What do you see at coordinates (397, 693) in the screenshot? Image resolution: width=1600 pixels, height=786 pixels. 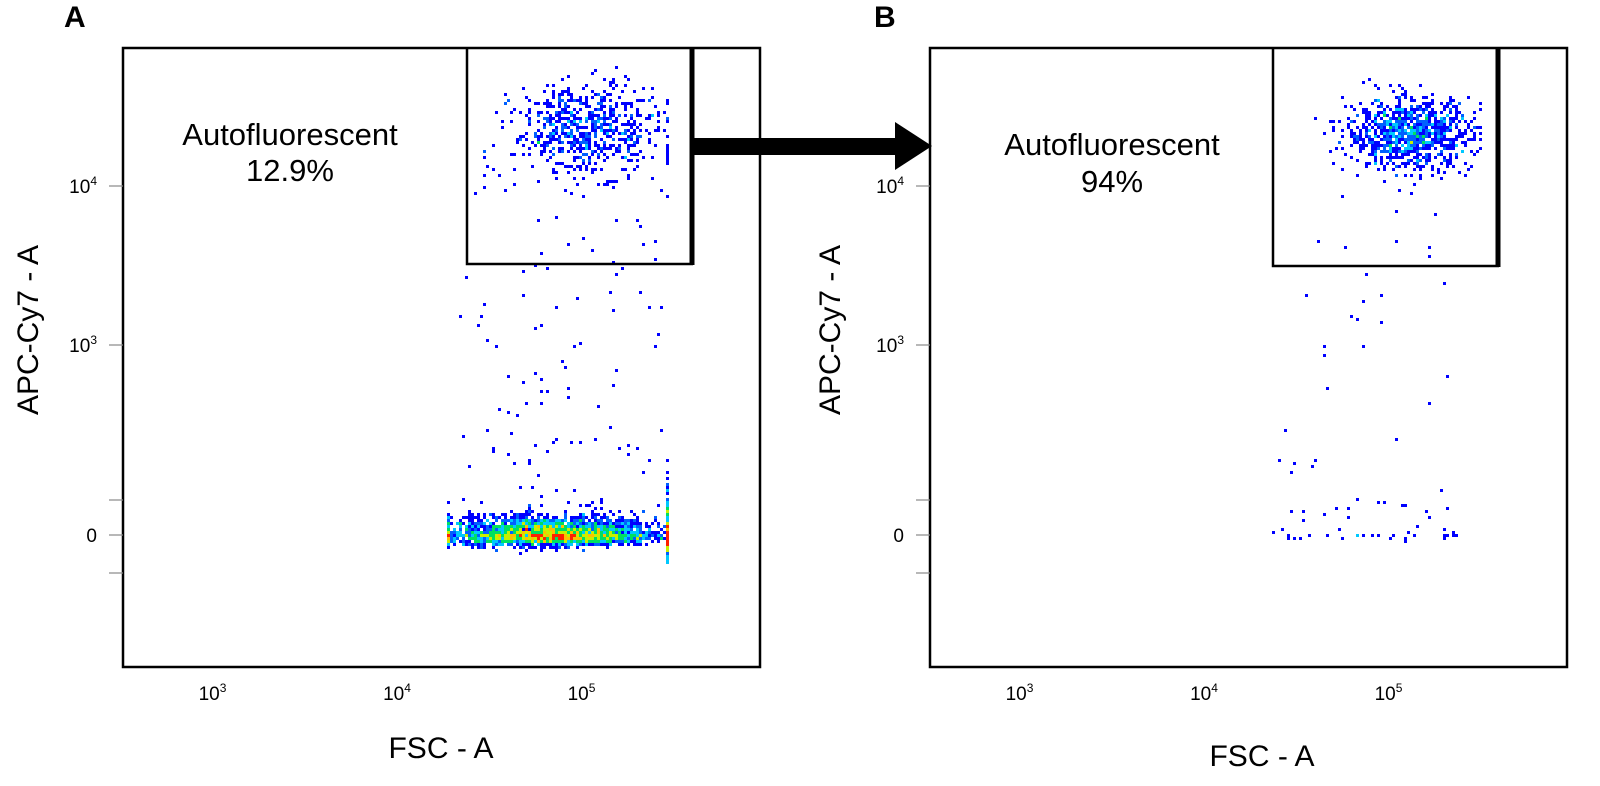 I see `x-axis: 103 104 105` at bounding box center [397, 693].